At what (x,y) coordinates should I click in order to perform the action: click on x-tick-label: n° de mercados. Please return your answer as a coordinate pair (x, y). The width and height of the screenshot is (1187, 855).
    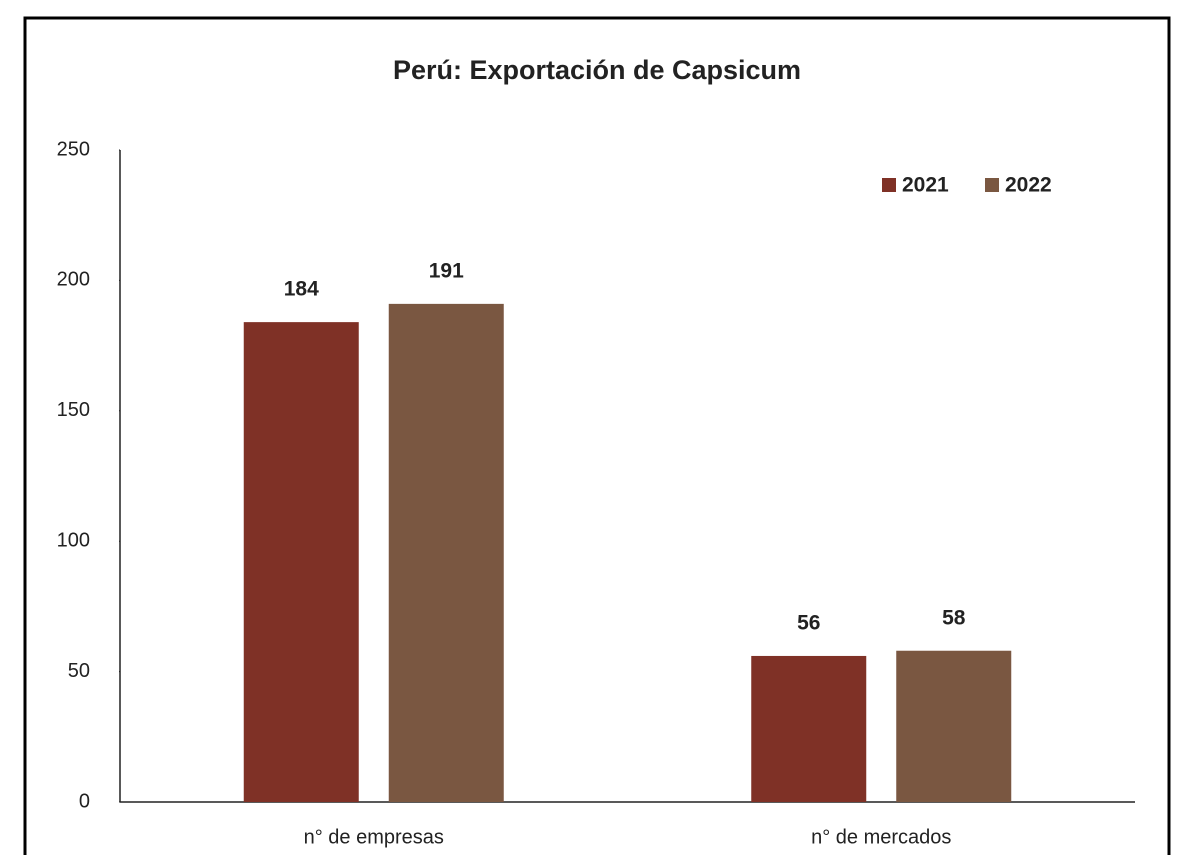
    Looking at the image, I should click on (881, 837).